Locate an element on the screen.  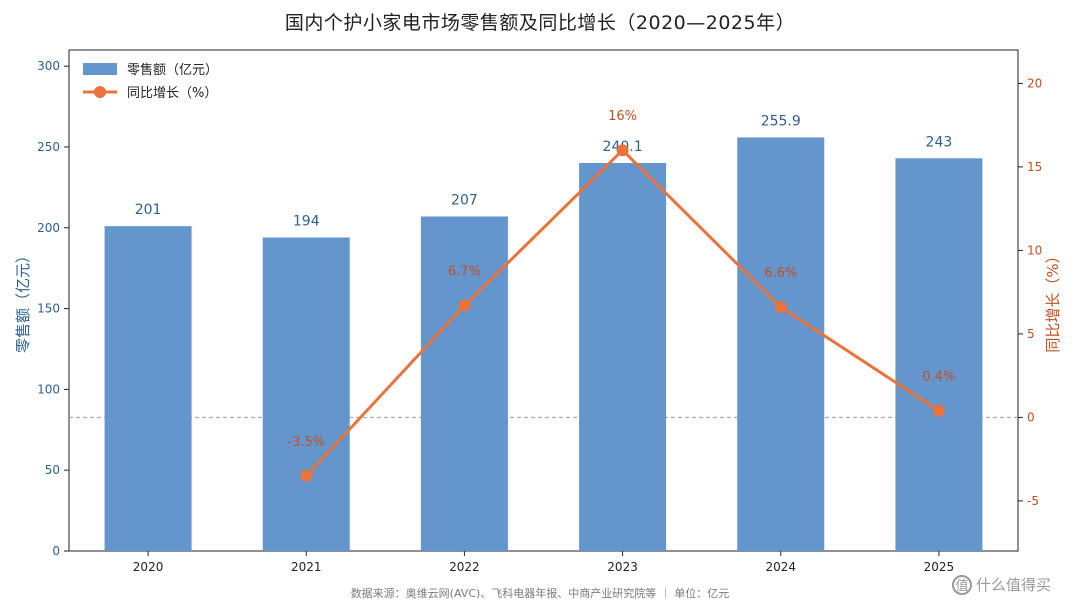
x-axis-tick-label-2021: 2021 is located at coordinates (306, 567).